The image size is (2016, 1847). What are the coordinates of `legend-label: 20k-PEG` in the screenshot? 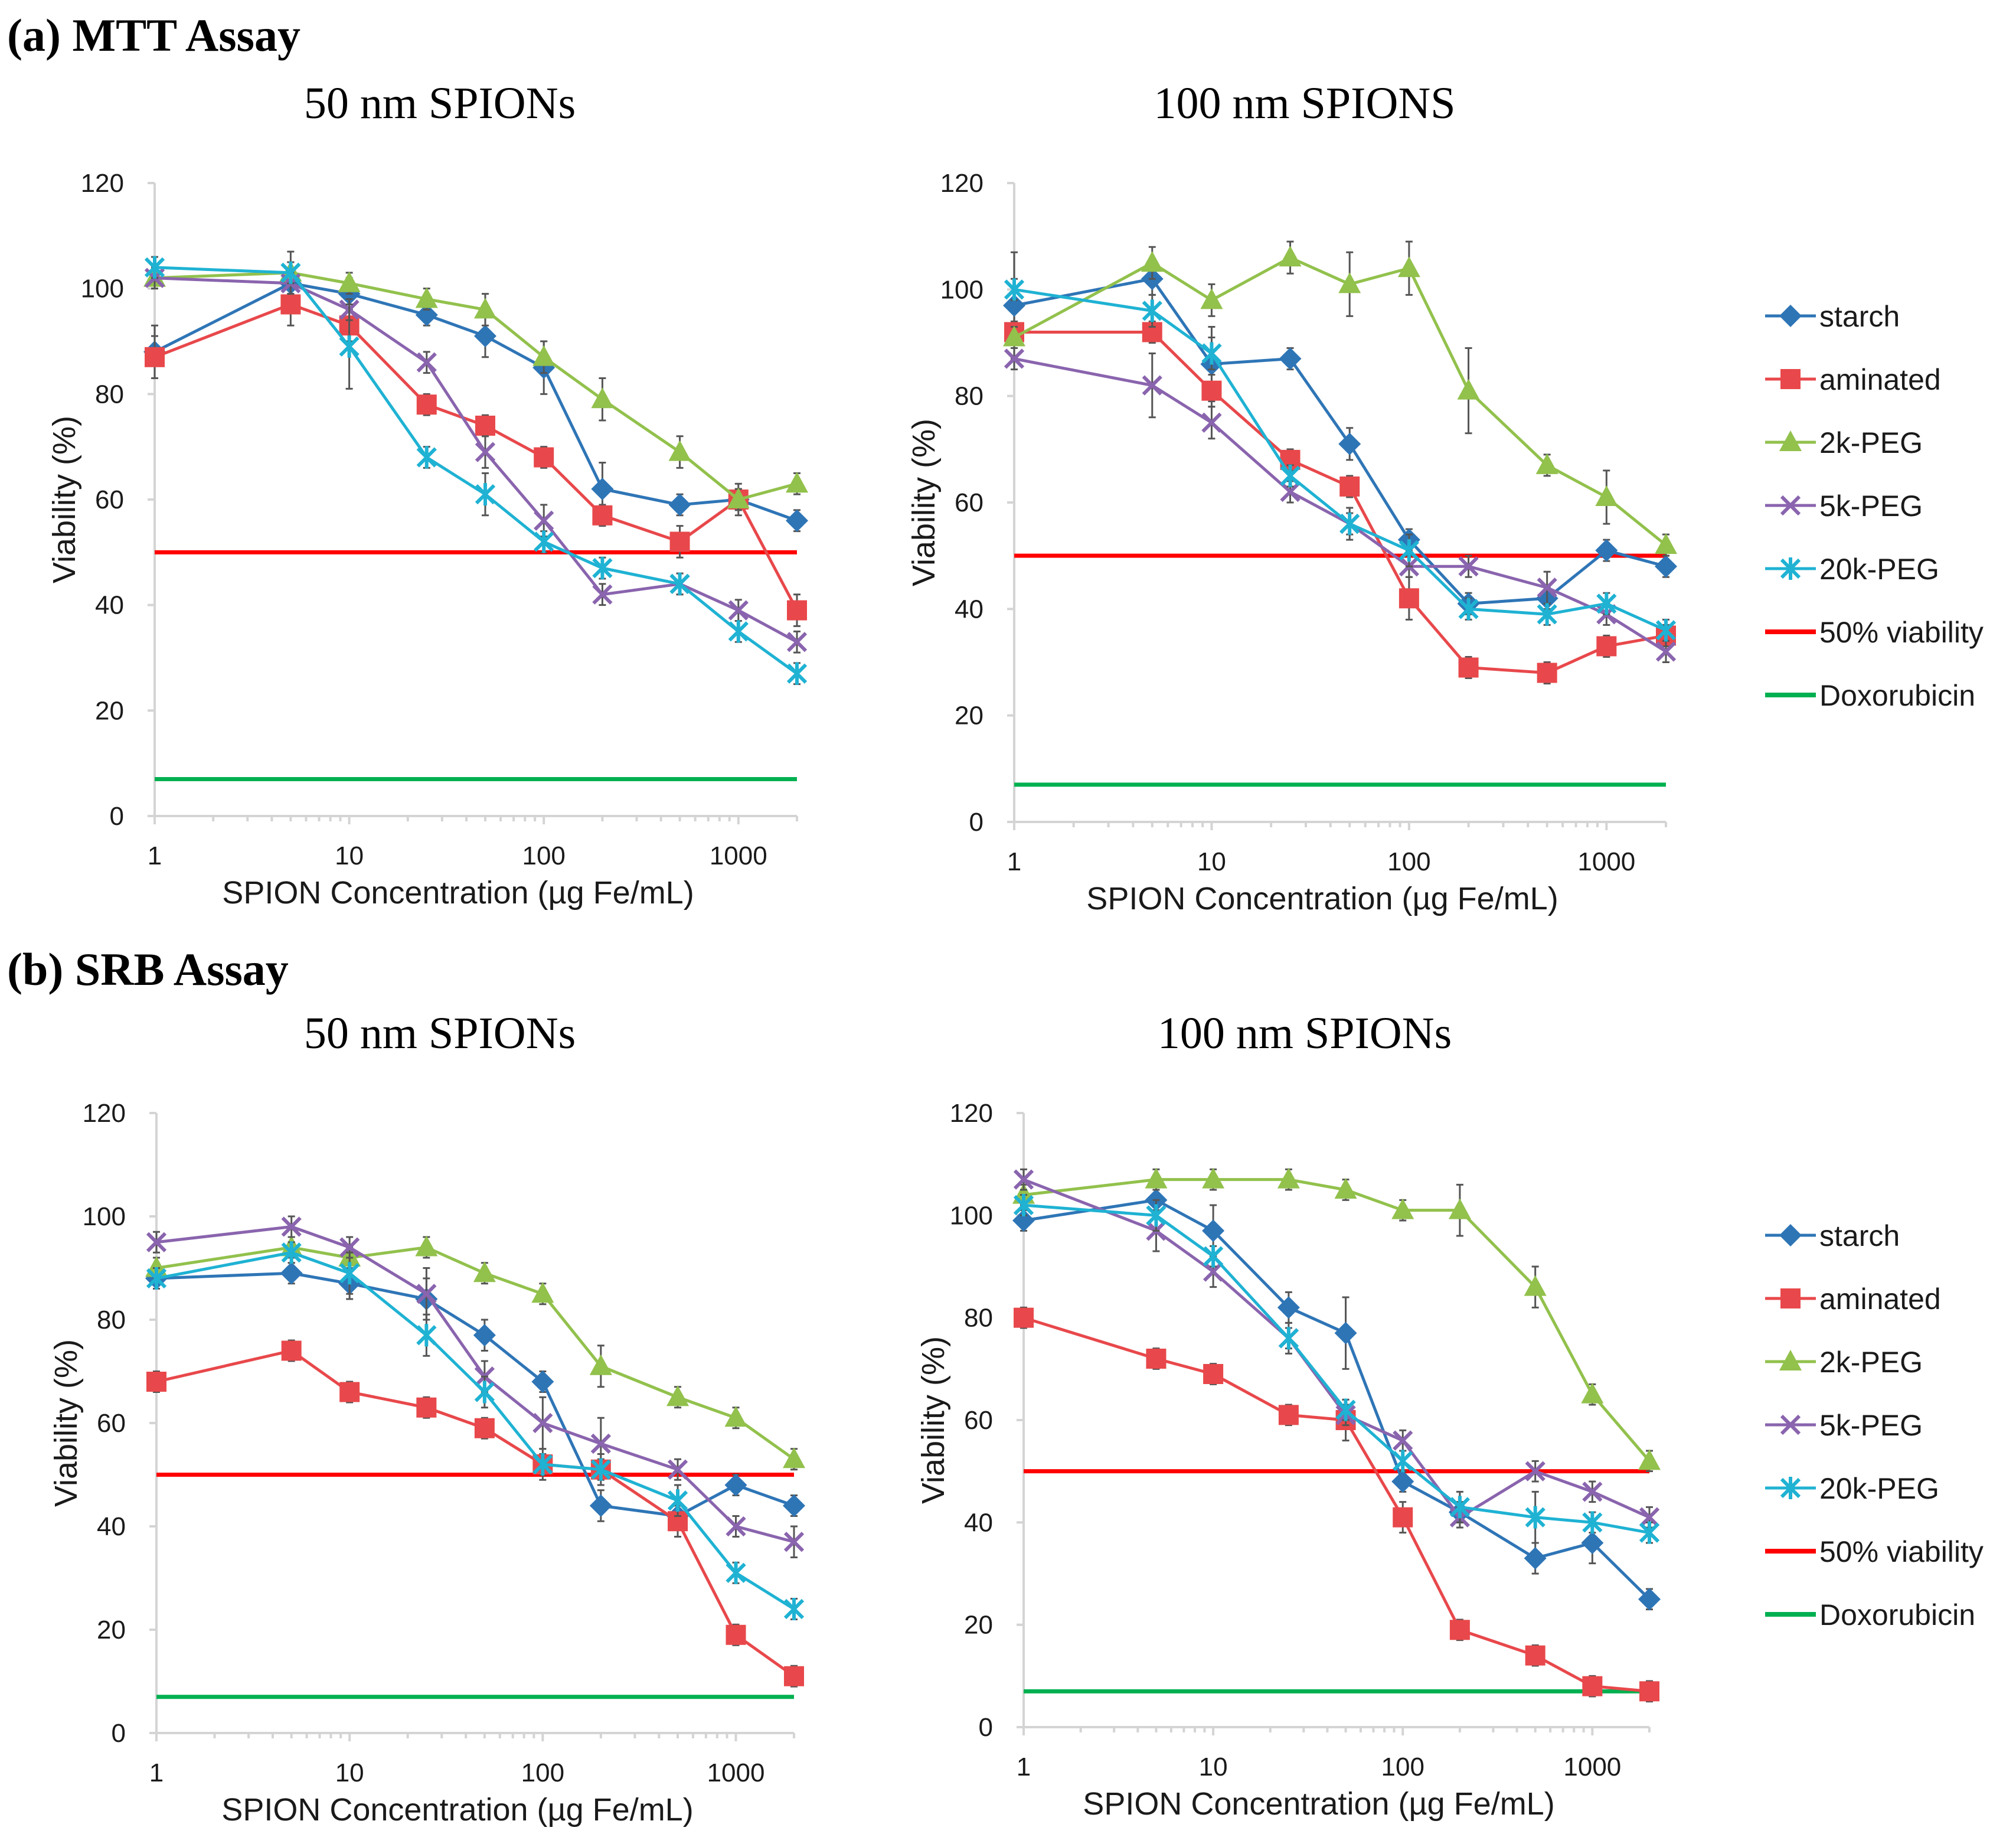 It's located at (1879, 1488).